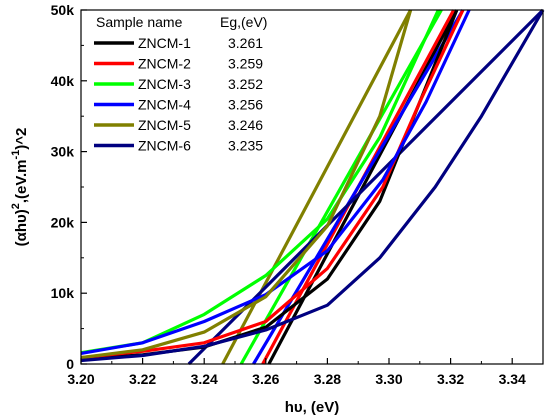 The height and width of the screenshot is (418, 550). I want to click on legend-label: ZNCM-1, so click(164, 43).